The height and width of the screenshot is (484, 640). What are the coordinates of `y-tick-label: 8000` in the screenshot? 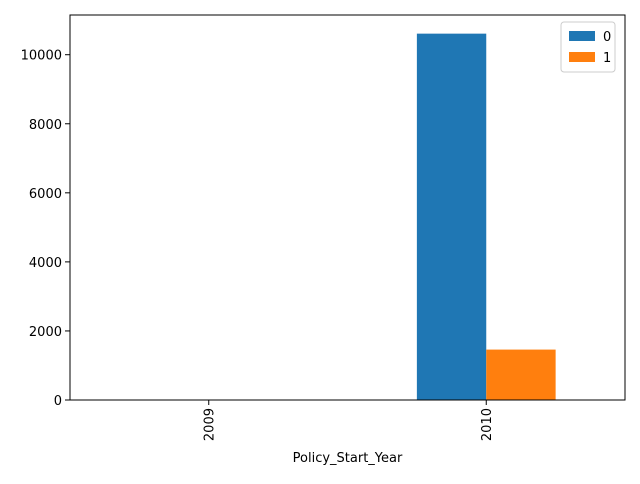 It's located at (45, 125).